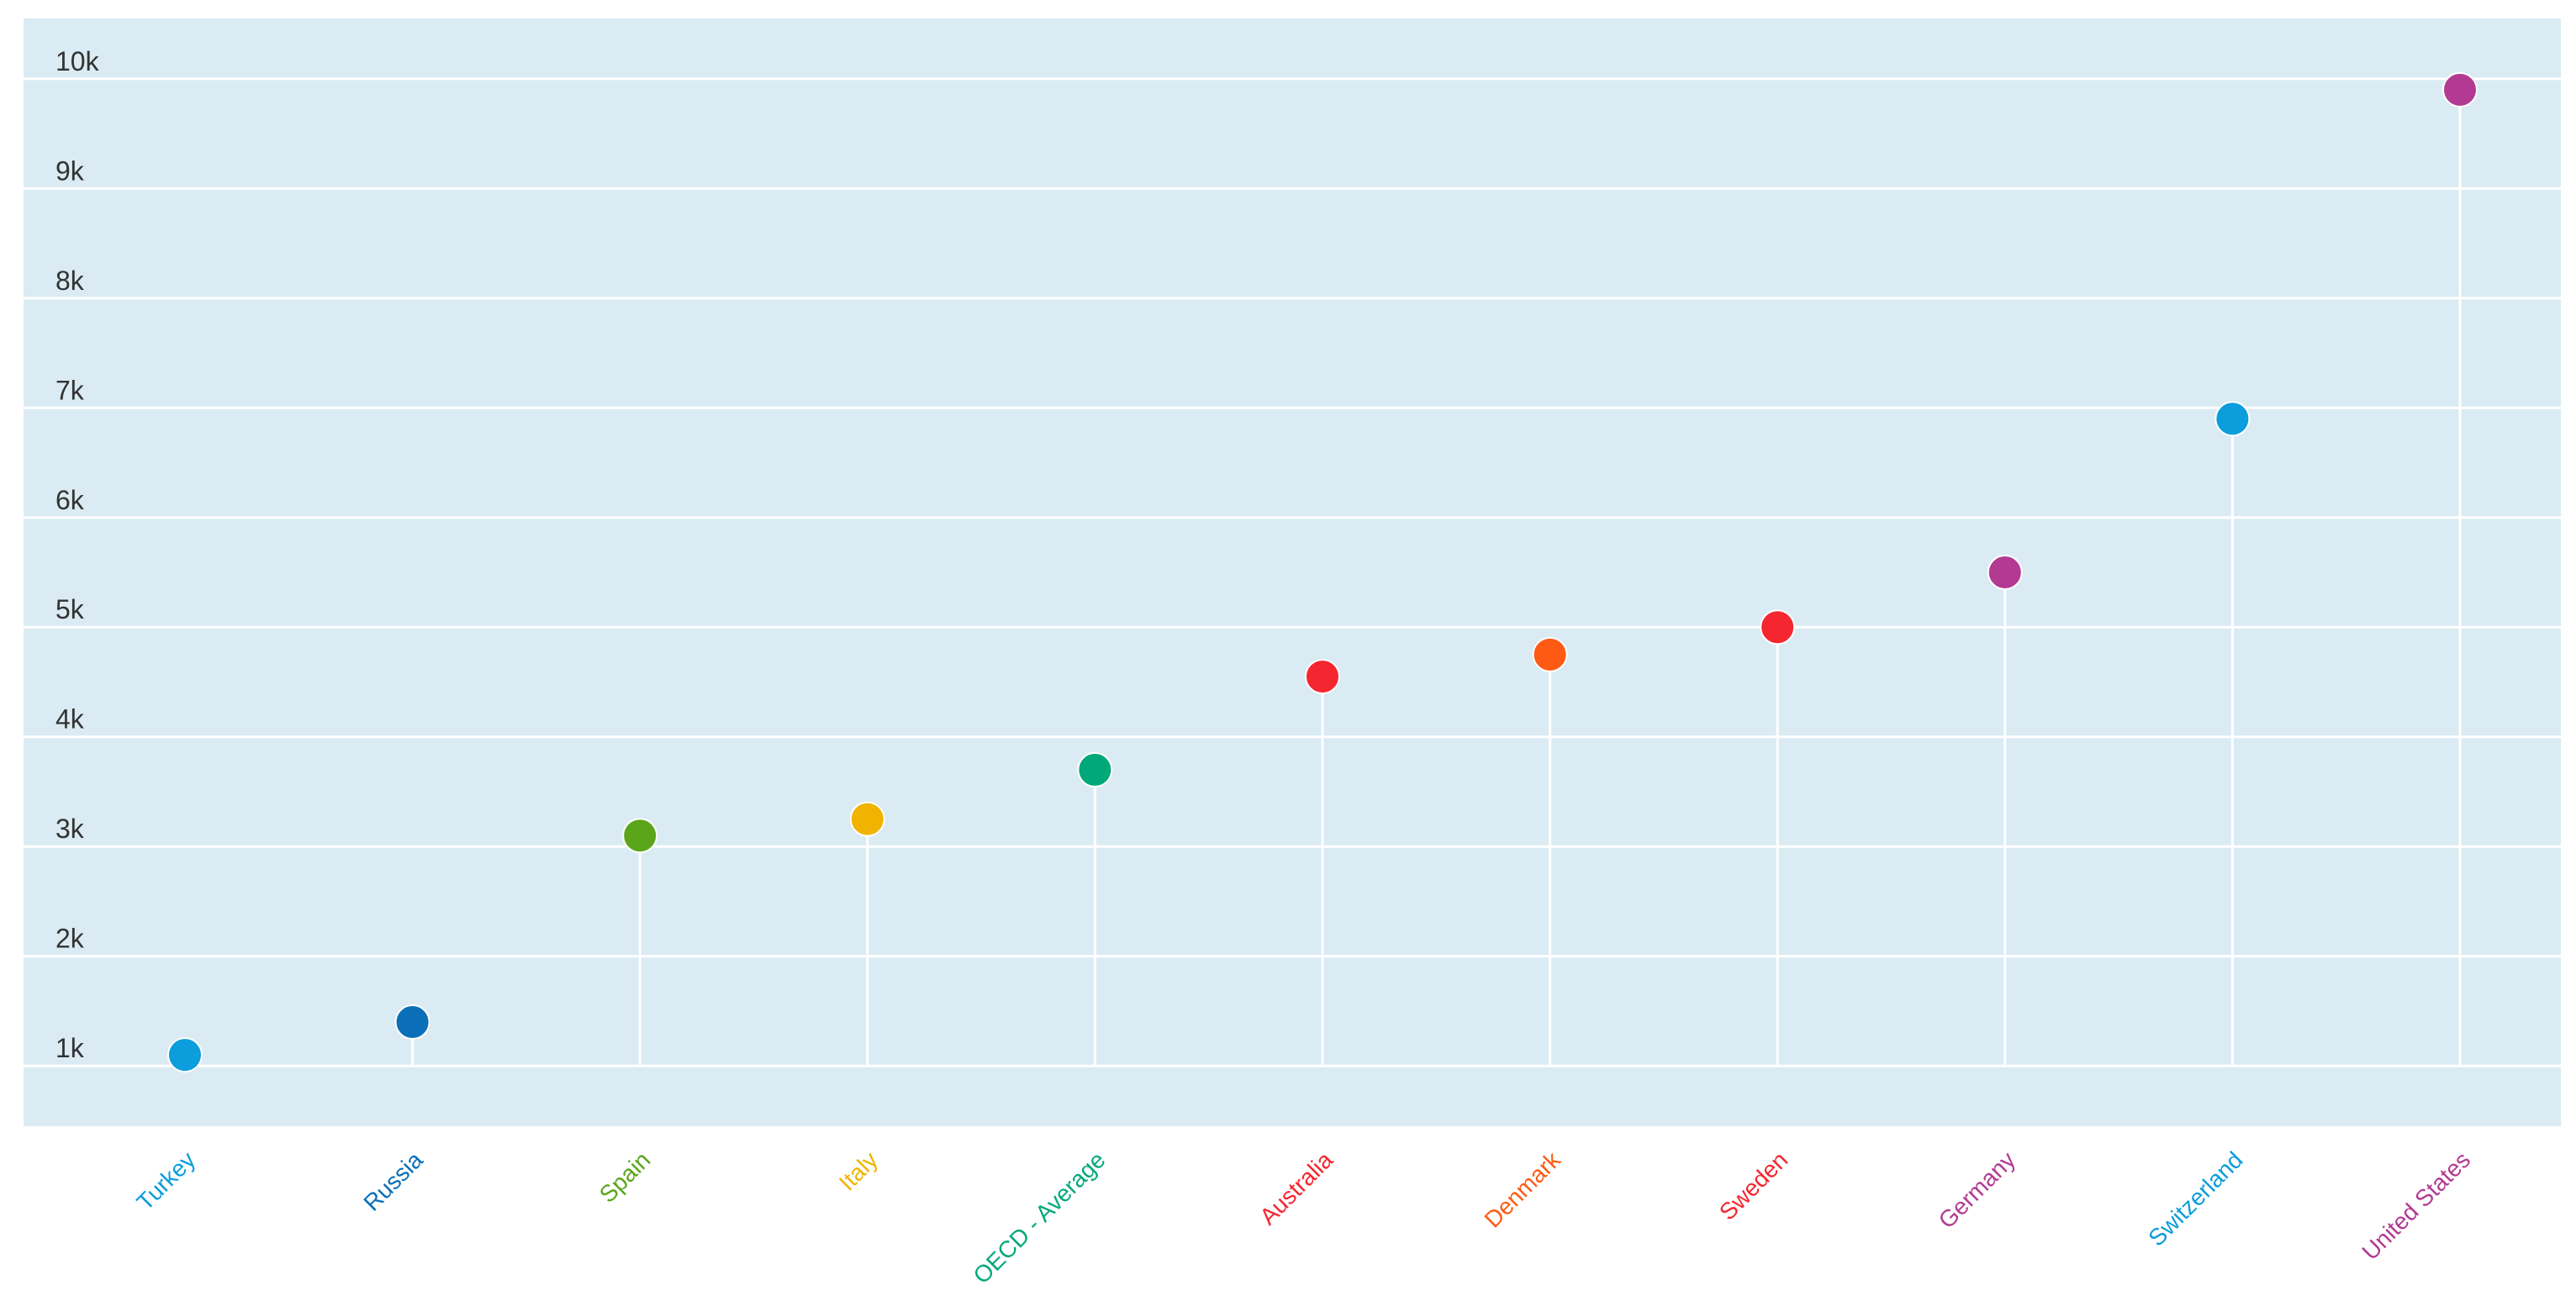 This screenshot has height=1296, width=2576. Describe the element at coordinates (1977, 1190) in the screenshot. I see `x-tick-label: Germany` at that location.